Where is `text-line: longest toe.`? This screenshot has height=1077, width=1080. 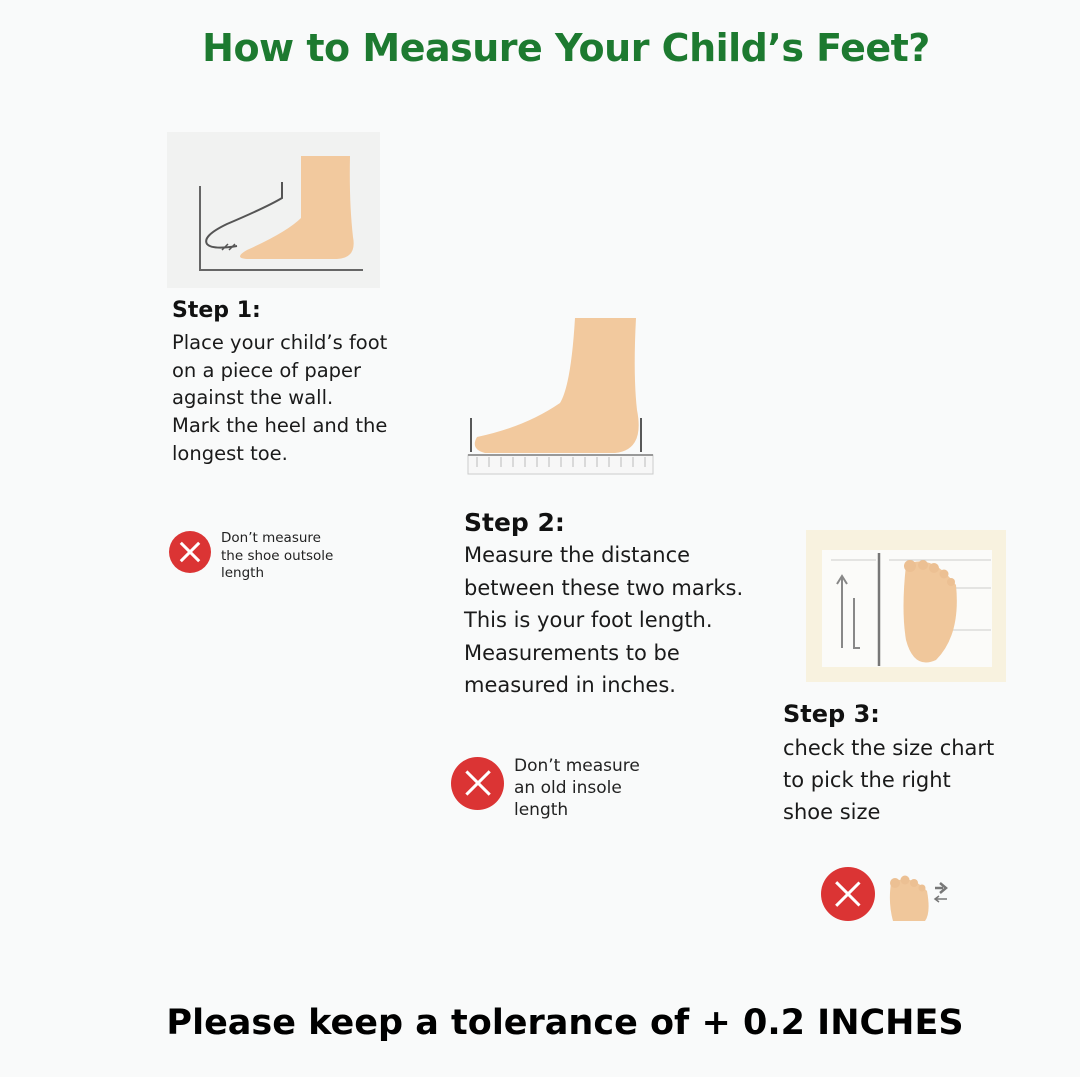
text-line: longest toe. is located at coordinates (230, 453).